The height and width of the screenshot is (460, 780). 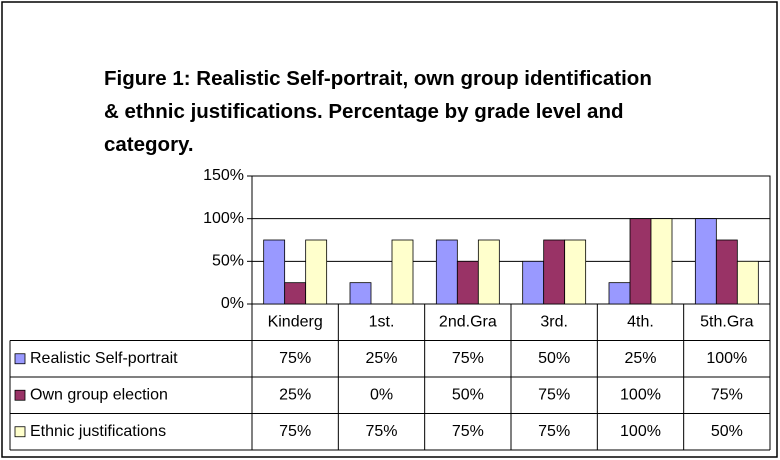 What do you see at coordinates (381, 394) in the screenshot?
I see `data-label: 0%` at bounding box center [381, 394].